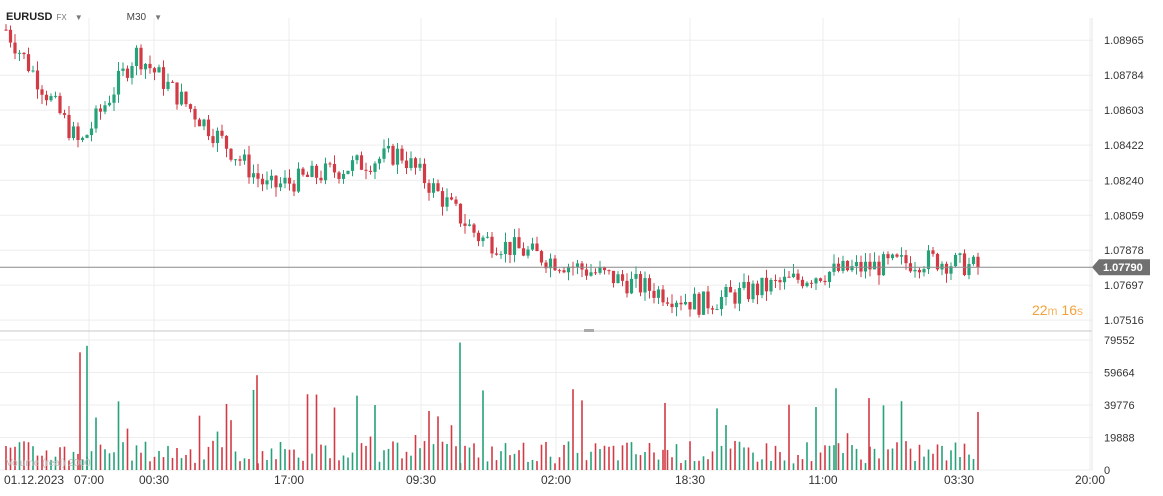  Describe the element at coordinates (822, 480) in the screenshot. I see `time-tick-label: 11:00` at that location.